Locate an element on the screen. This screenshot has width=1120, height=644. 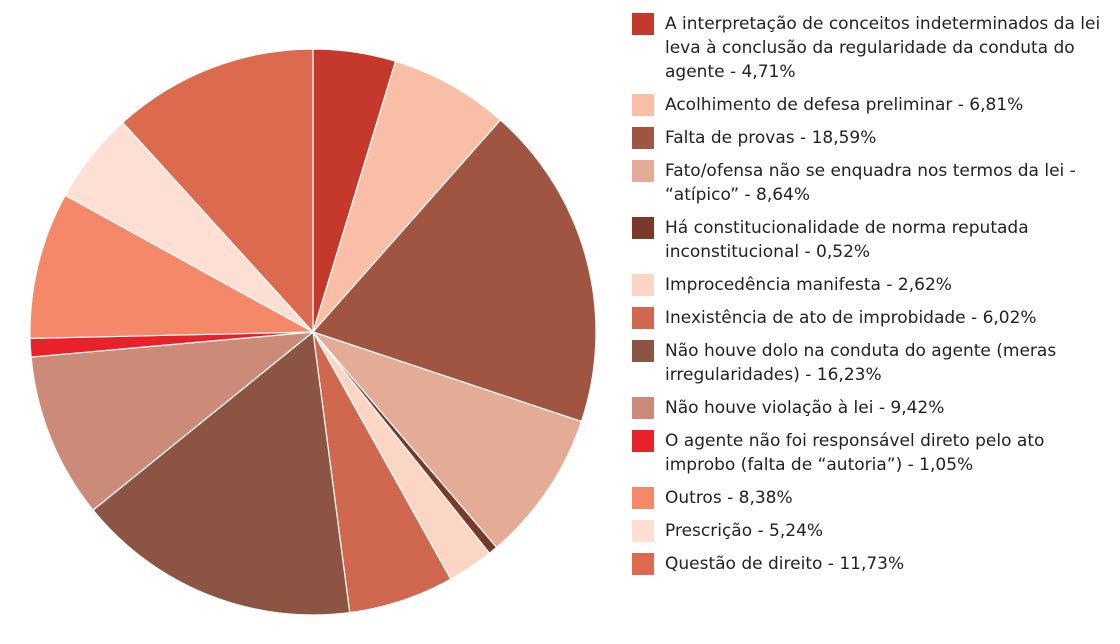
legend-item: Falta de provas - 18,59% is located at coordinates (875, 138).